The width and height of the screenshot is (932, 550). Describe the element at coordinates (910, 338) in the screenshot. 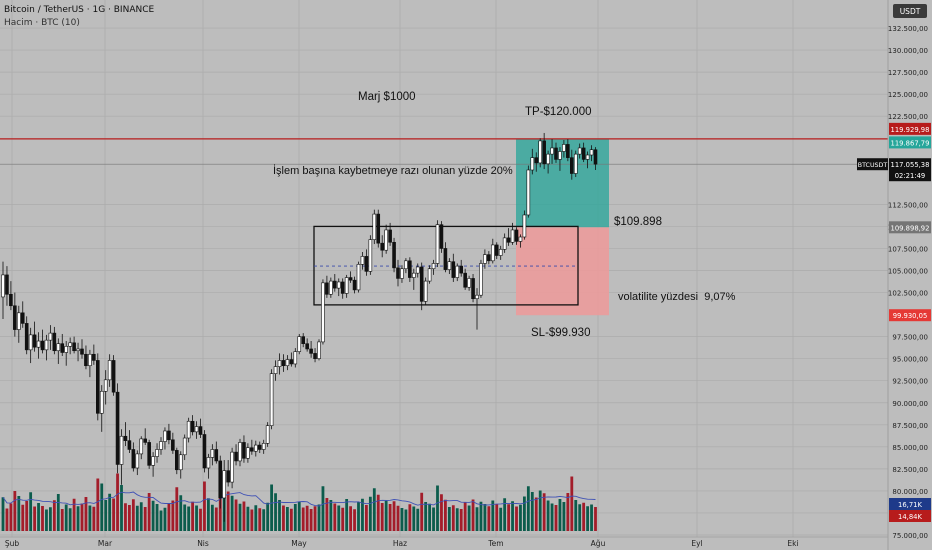

I see `y-tick-label: 97.500,00` at that location.